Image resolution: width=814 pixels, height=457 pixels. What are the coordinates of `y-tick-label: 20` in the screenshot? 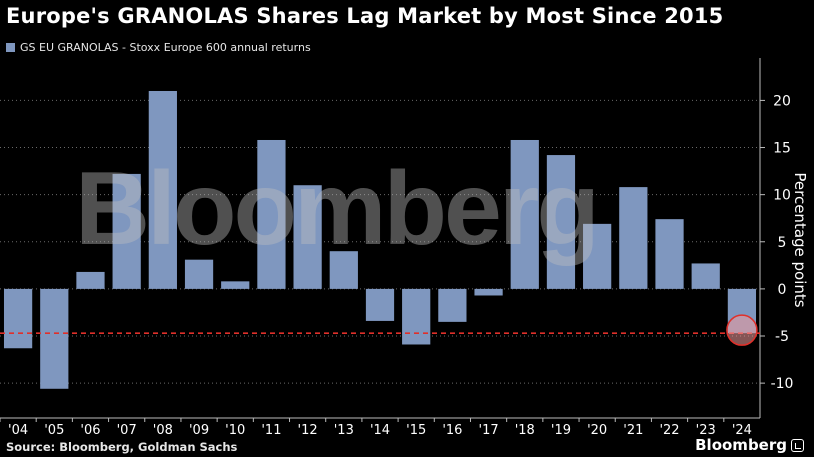 It's located at (782, 101).